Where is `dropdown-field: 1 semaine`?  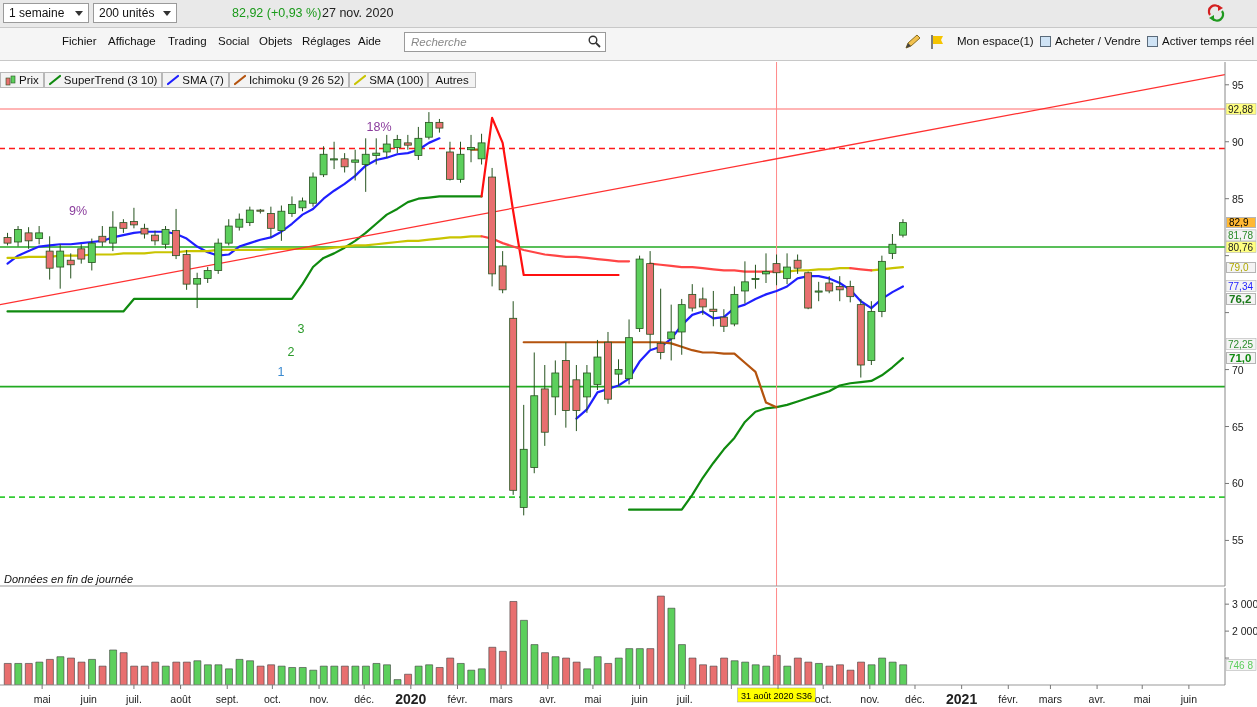 dropdown-field: 1 semaine is located at coordinates (46, 13).